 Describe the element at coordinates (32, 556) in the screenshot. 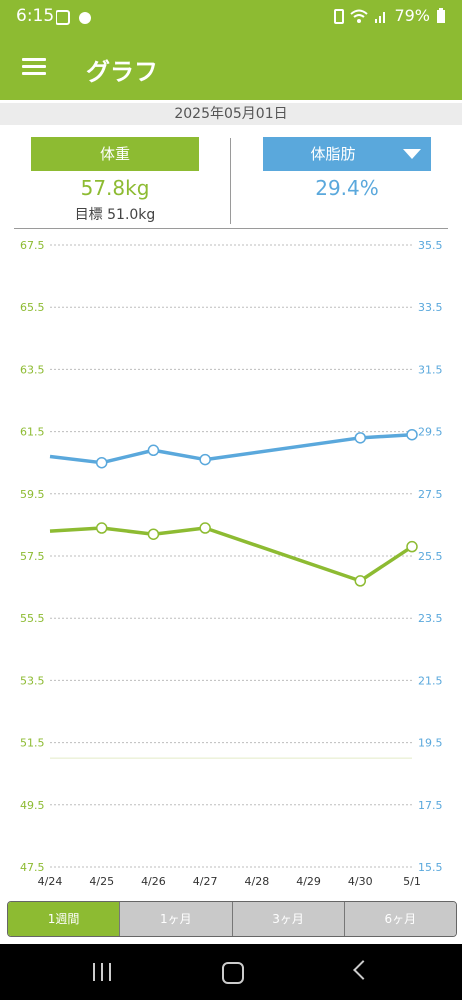

I see `y-left-tick-label: 57.5` at that location.